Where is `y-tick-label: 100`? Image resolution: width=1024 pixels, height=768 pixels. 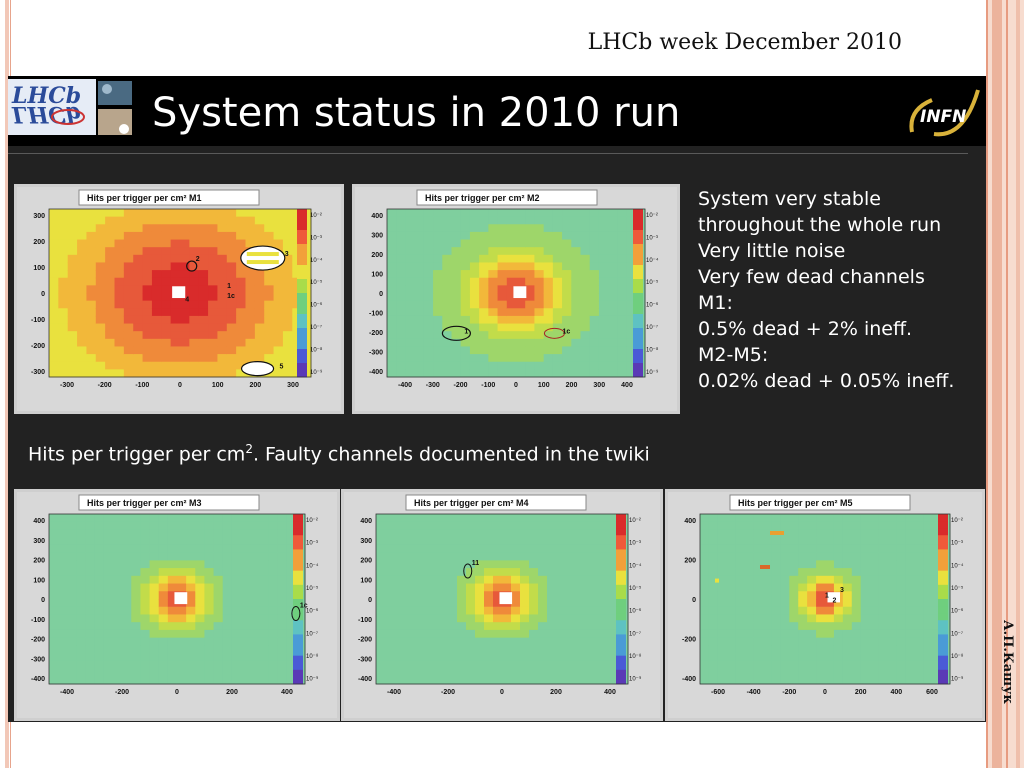
y-tick-label: 100 is located at coordinates (39, 580).